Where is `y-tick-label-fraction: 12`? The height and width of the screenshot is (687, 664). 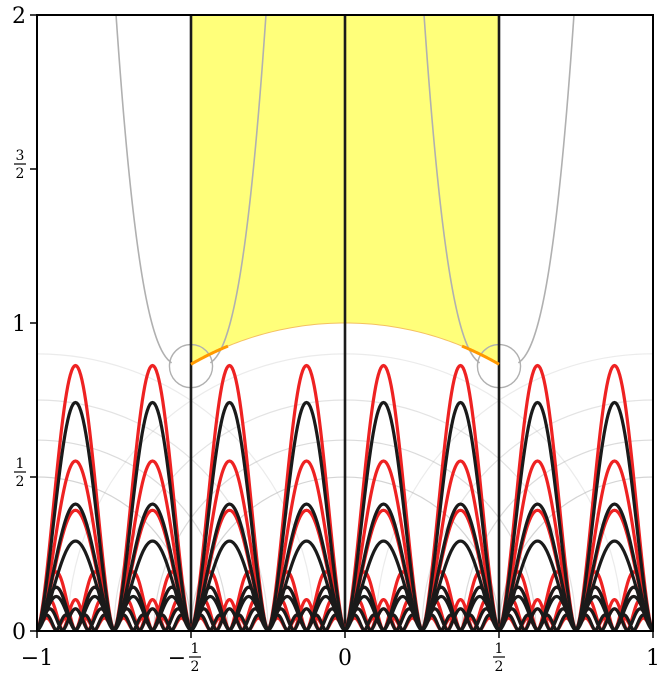 y-tick-label-fraction: 12 is located at coordinates (20, 473).